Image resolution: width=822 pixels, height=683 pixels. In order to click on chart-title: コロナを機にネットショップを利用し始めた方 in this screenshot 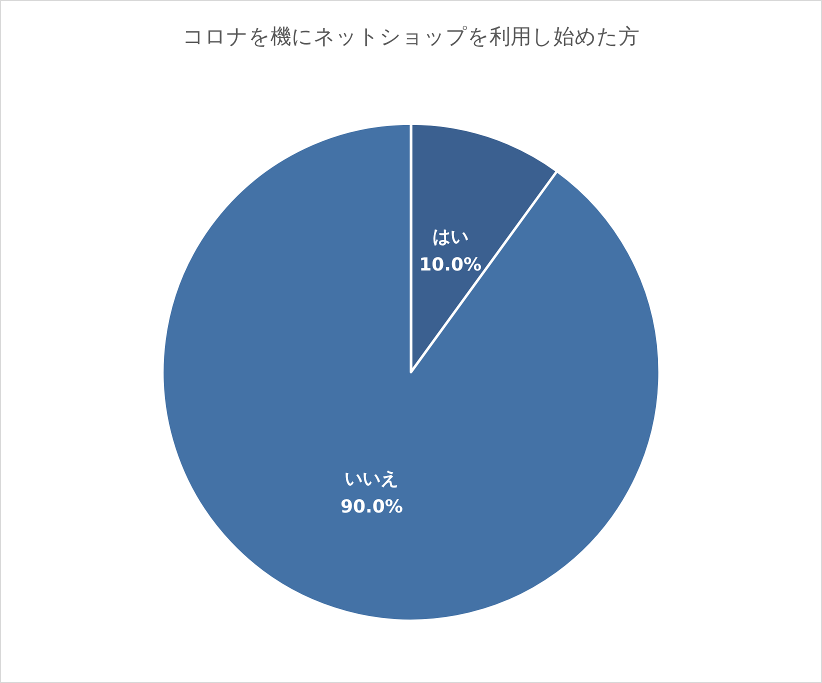, I will do `click(411, 36)`.